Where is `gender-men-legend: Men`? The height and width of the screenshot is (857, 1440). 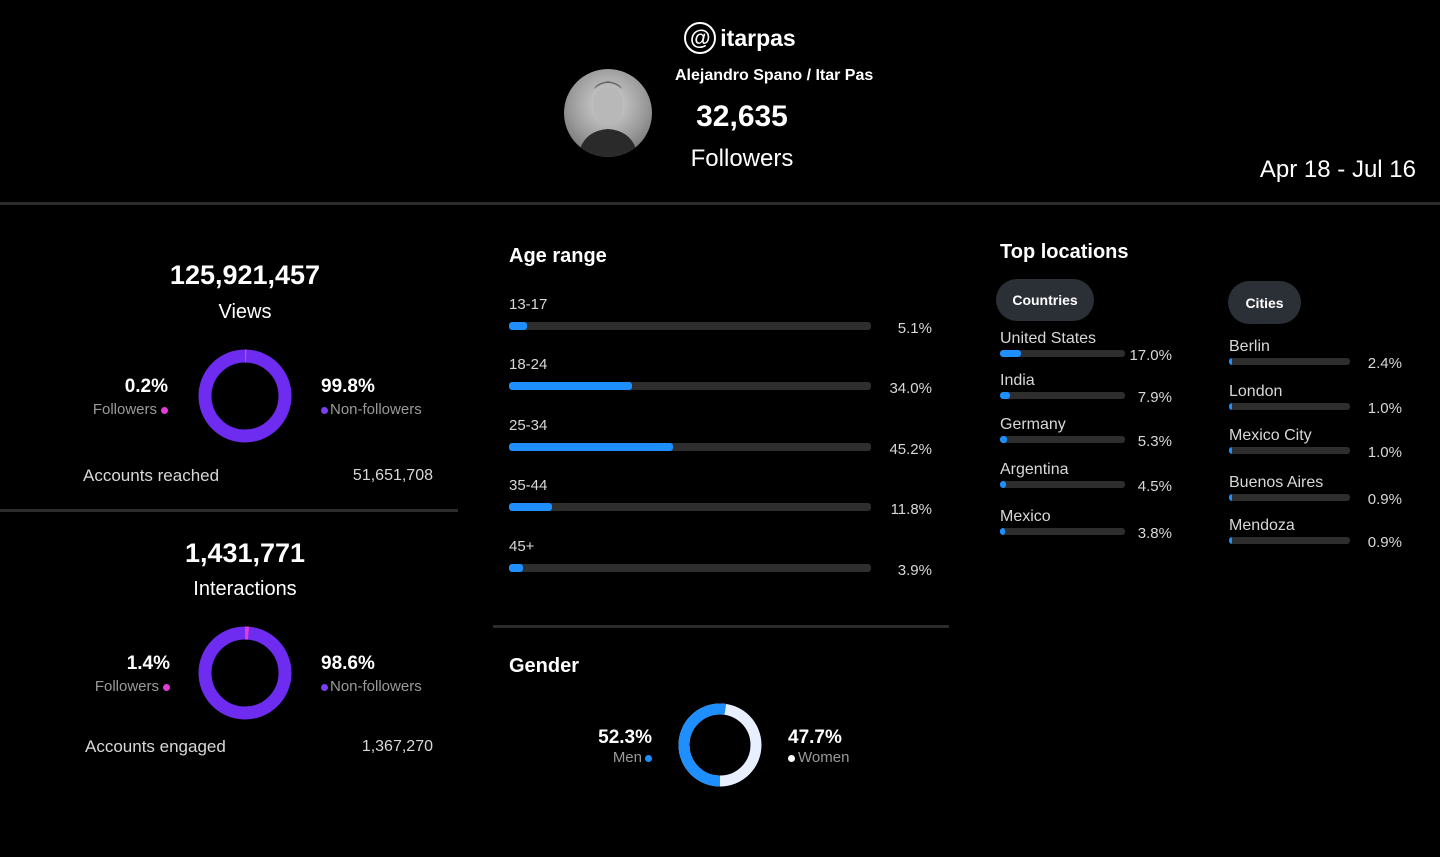
gender-men-legend: Men is located at coordinates (612, 757).